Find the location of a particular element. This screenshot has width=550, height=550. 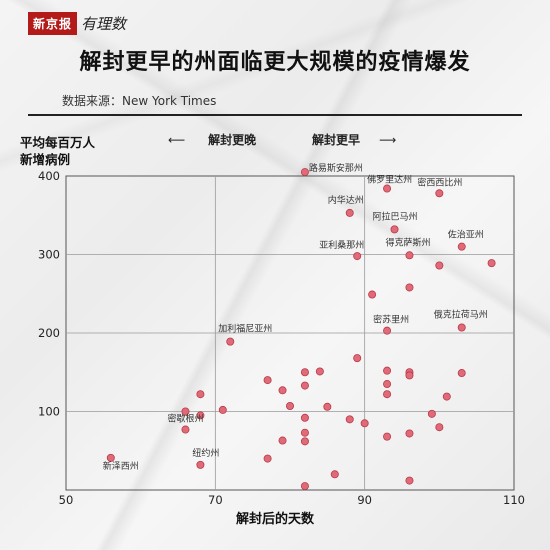

point-label: 亚利桑那州 is located at coordinates (341, 245).